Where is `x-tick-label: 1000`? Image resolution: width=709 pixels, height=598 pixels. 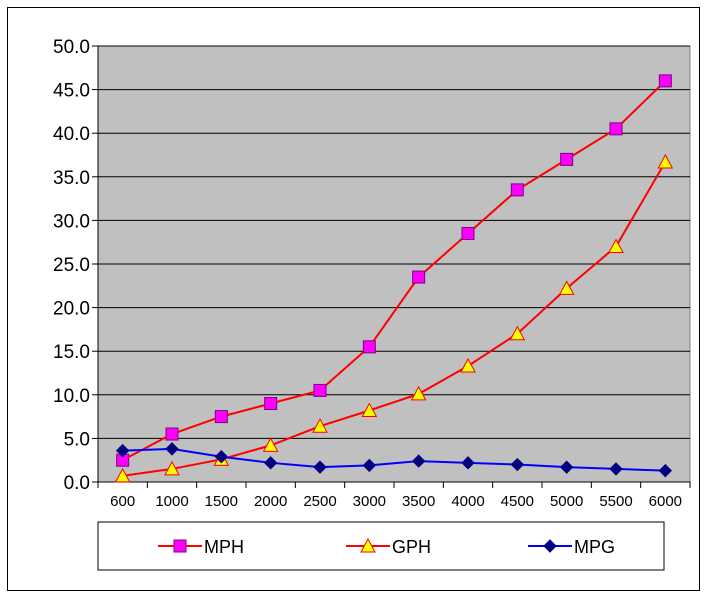 x-tick-label: 1000 is located at coordinates (171, 501).